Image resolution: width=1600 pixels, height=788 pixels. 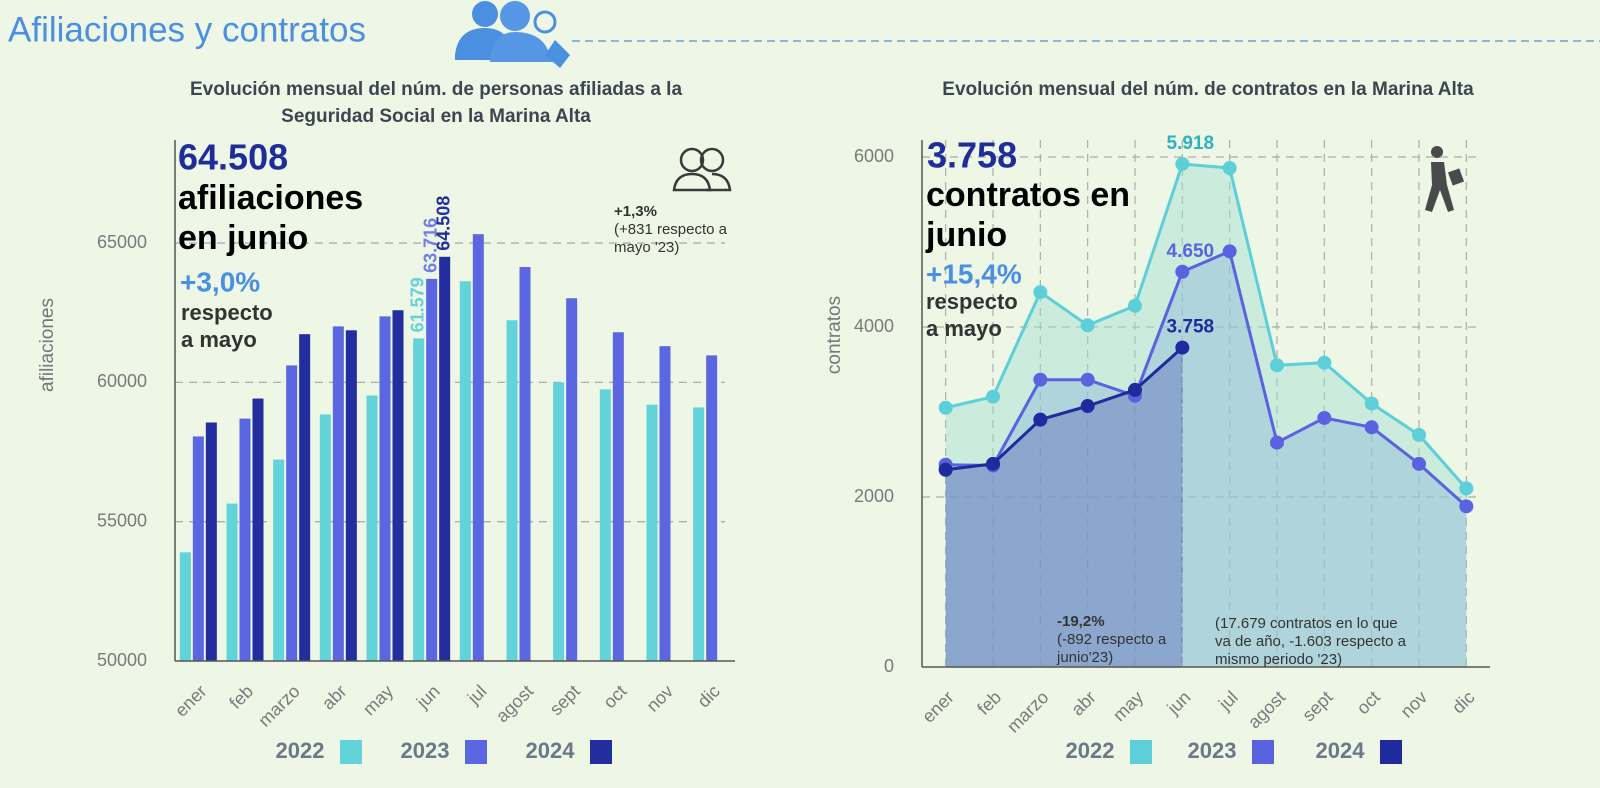 I want to click on x-tick-label: feb, so click(x=989, y=703).